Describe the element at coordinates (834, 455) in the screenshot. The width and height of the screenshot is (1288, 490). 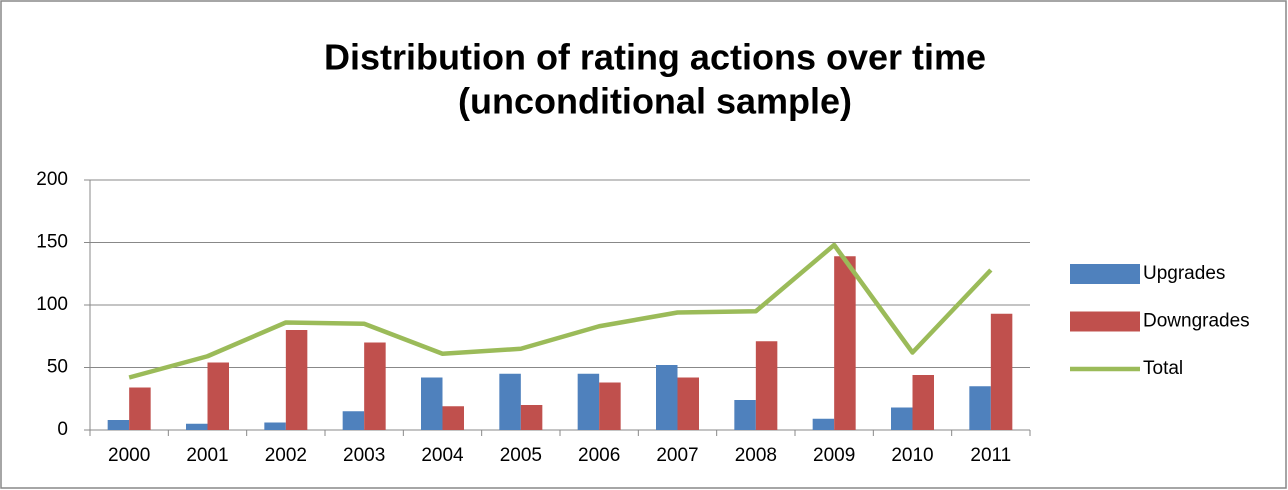
I see `x-tick-label: 2009` at that location.